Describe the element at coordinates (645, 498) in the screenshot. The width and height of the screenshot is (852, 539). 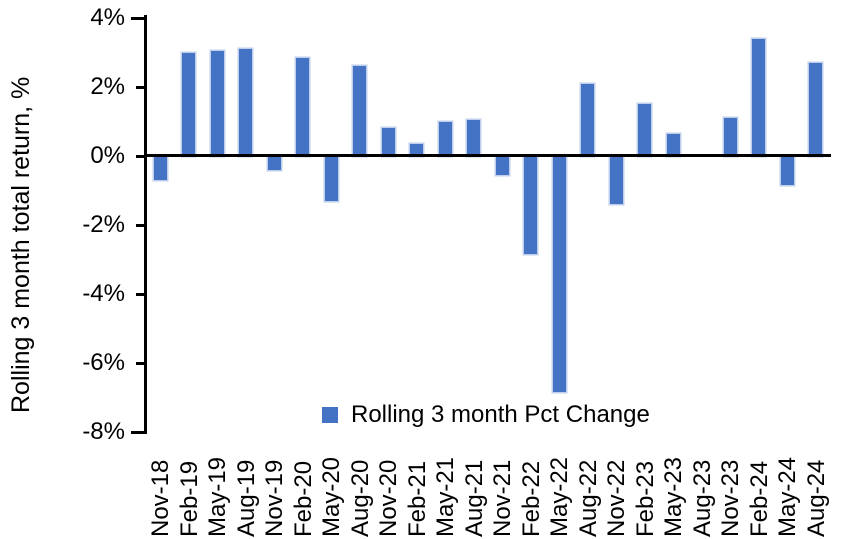
I see `x-tick-label: Feb-23` at that location.